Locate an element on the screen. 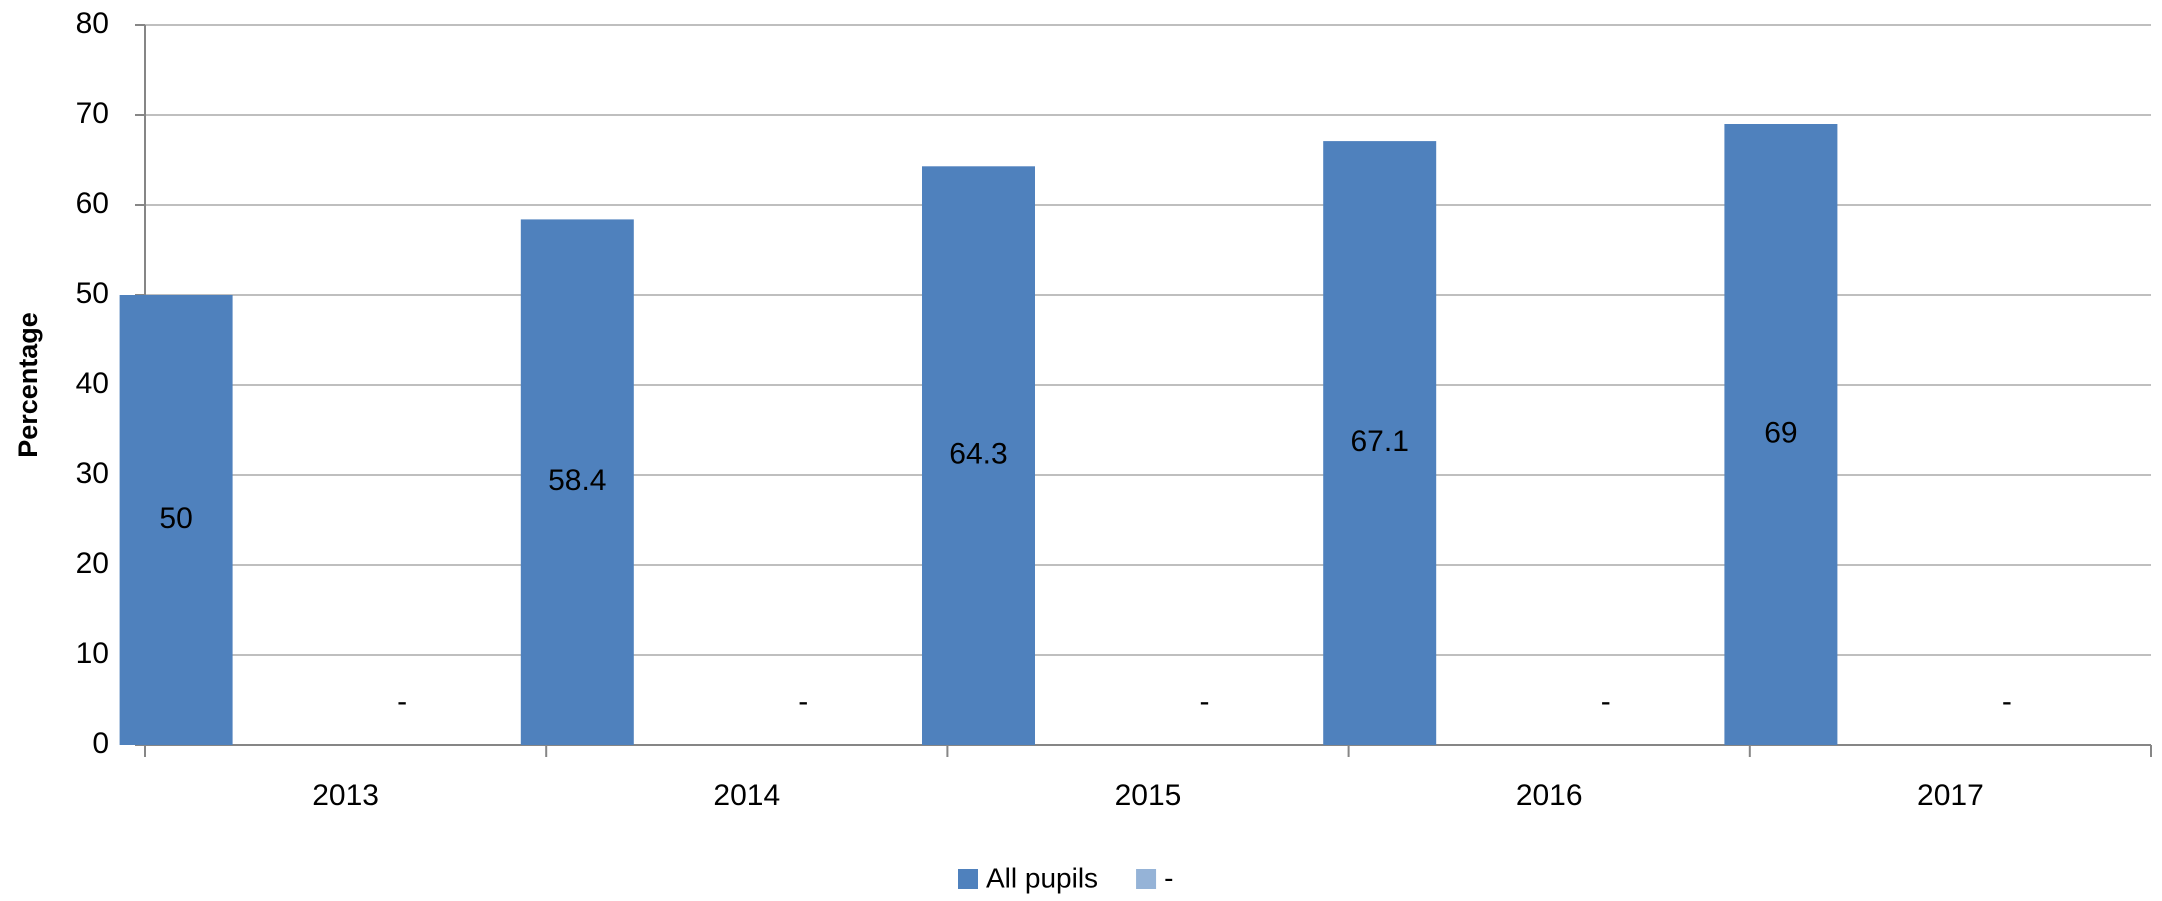 The image size is (2162, 901). y-tick-label: 50 is located at coordinates (92, 293).